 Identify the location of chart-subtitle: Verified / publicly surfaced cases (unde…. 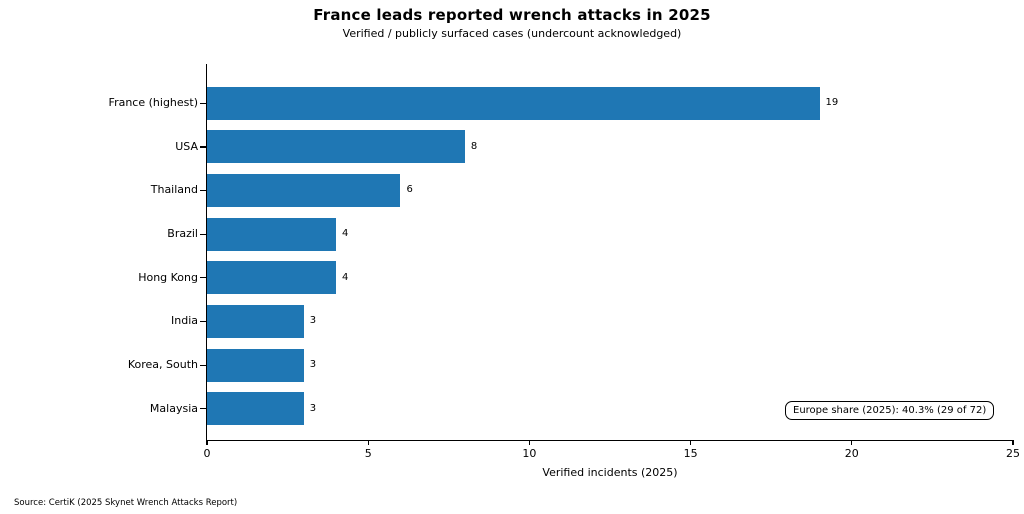
(512, 33).